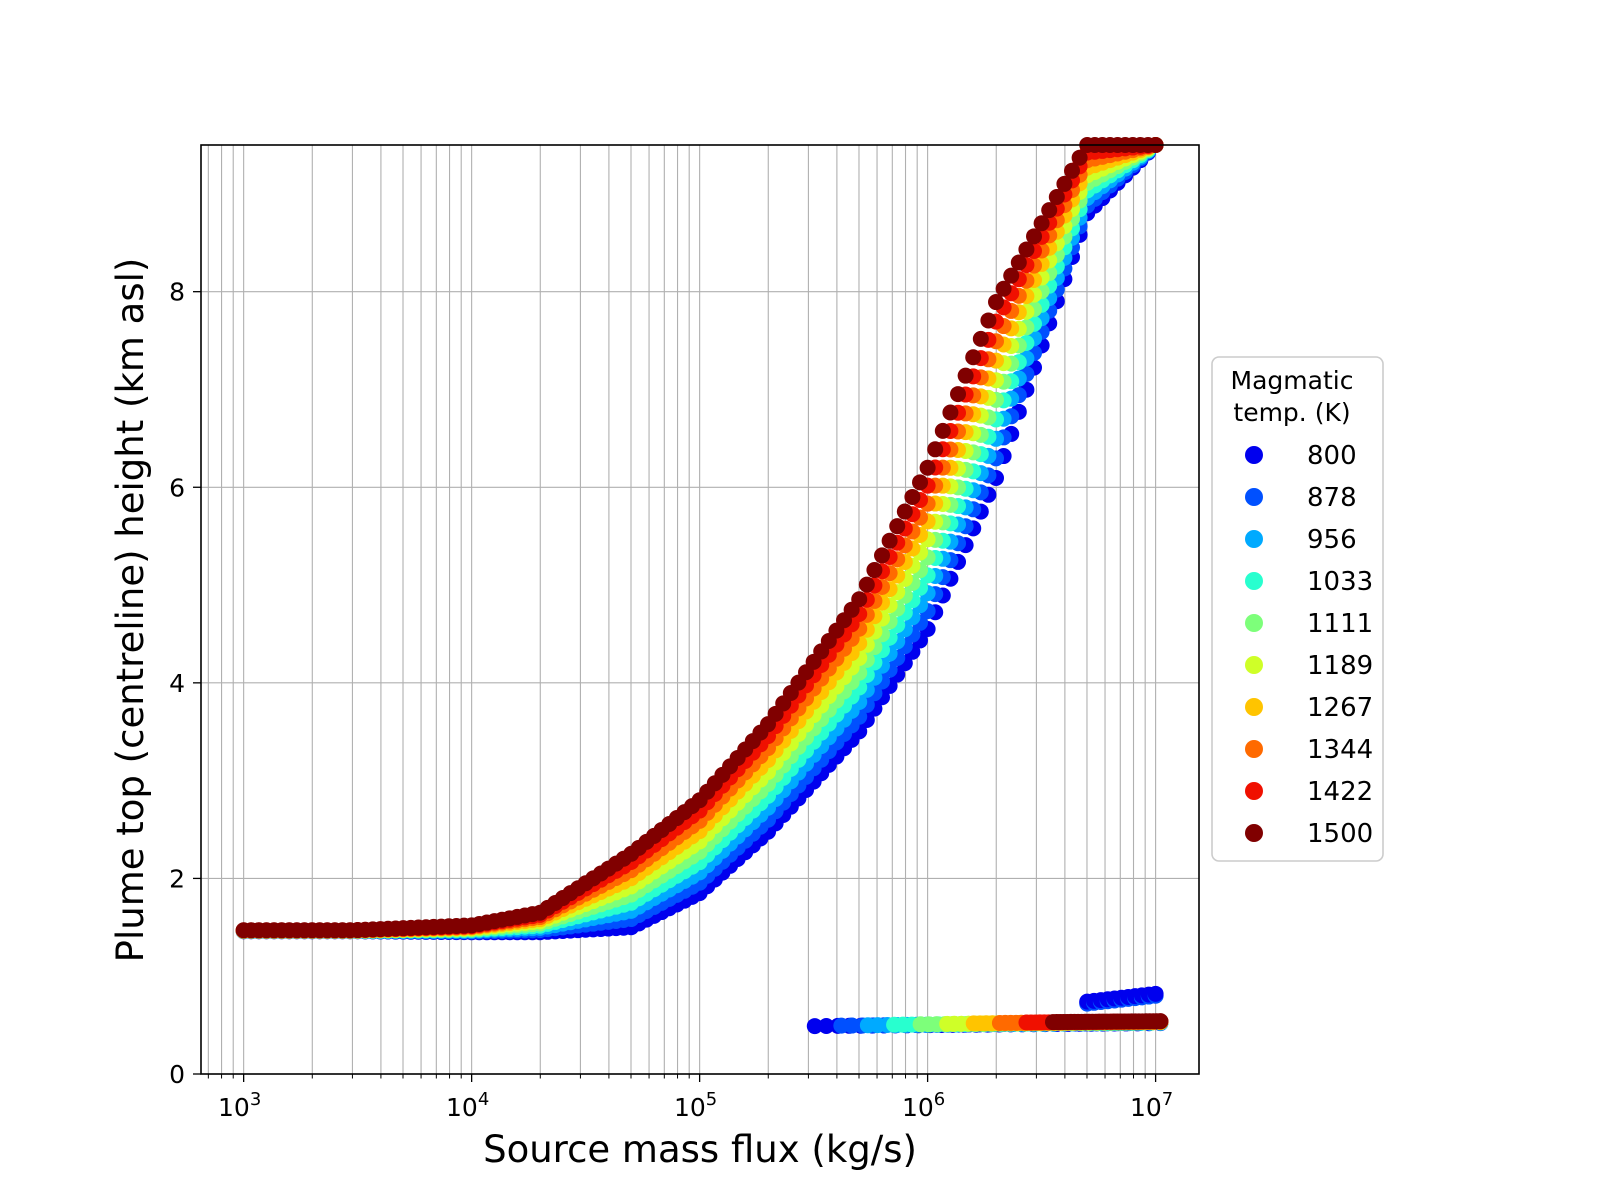 The width and height of the screenshot is (1600, 1204). What do you see at coordinates (1340, 708) in the screenshot?
I see `legend-label-1267: 1267` at bounding box center [1340, 708].